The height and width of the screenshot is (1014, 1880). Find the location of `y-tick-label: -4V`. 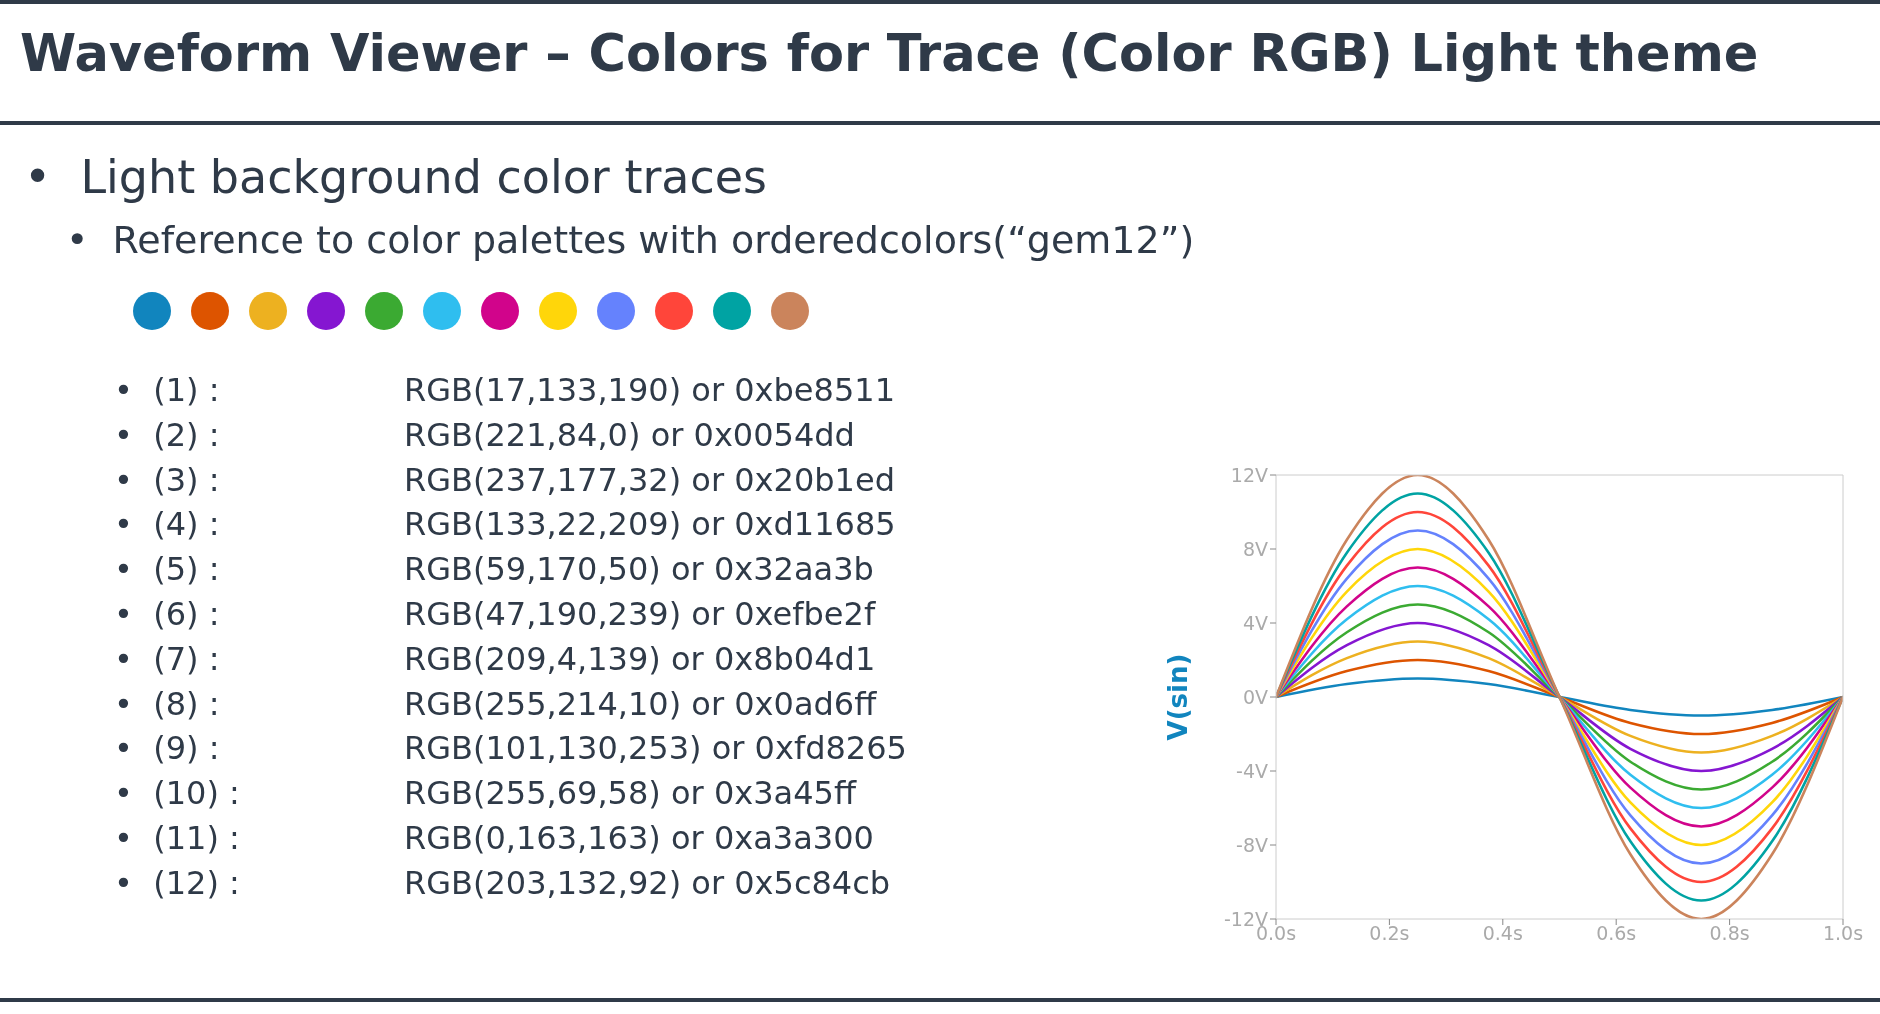

y-tick-label: -4V is located at coordinates (1252, 770).